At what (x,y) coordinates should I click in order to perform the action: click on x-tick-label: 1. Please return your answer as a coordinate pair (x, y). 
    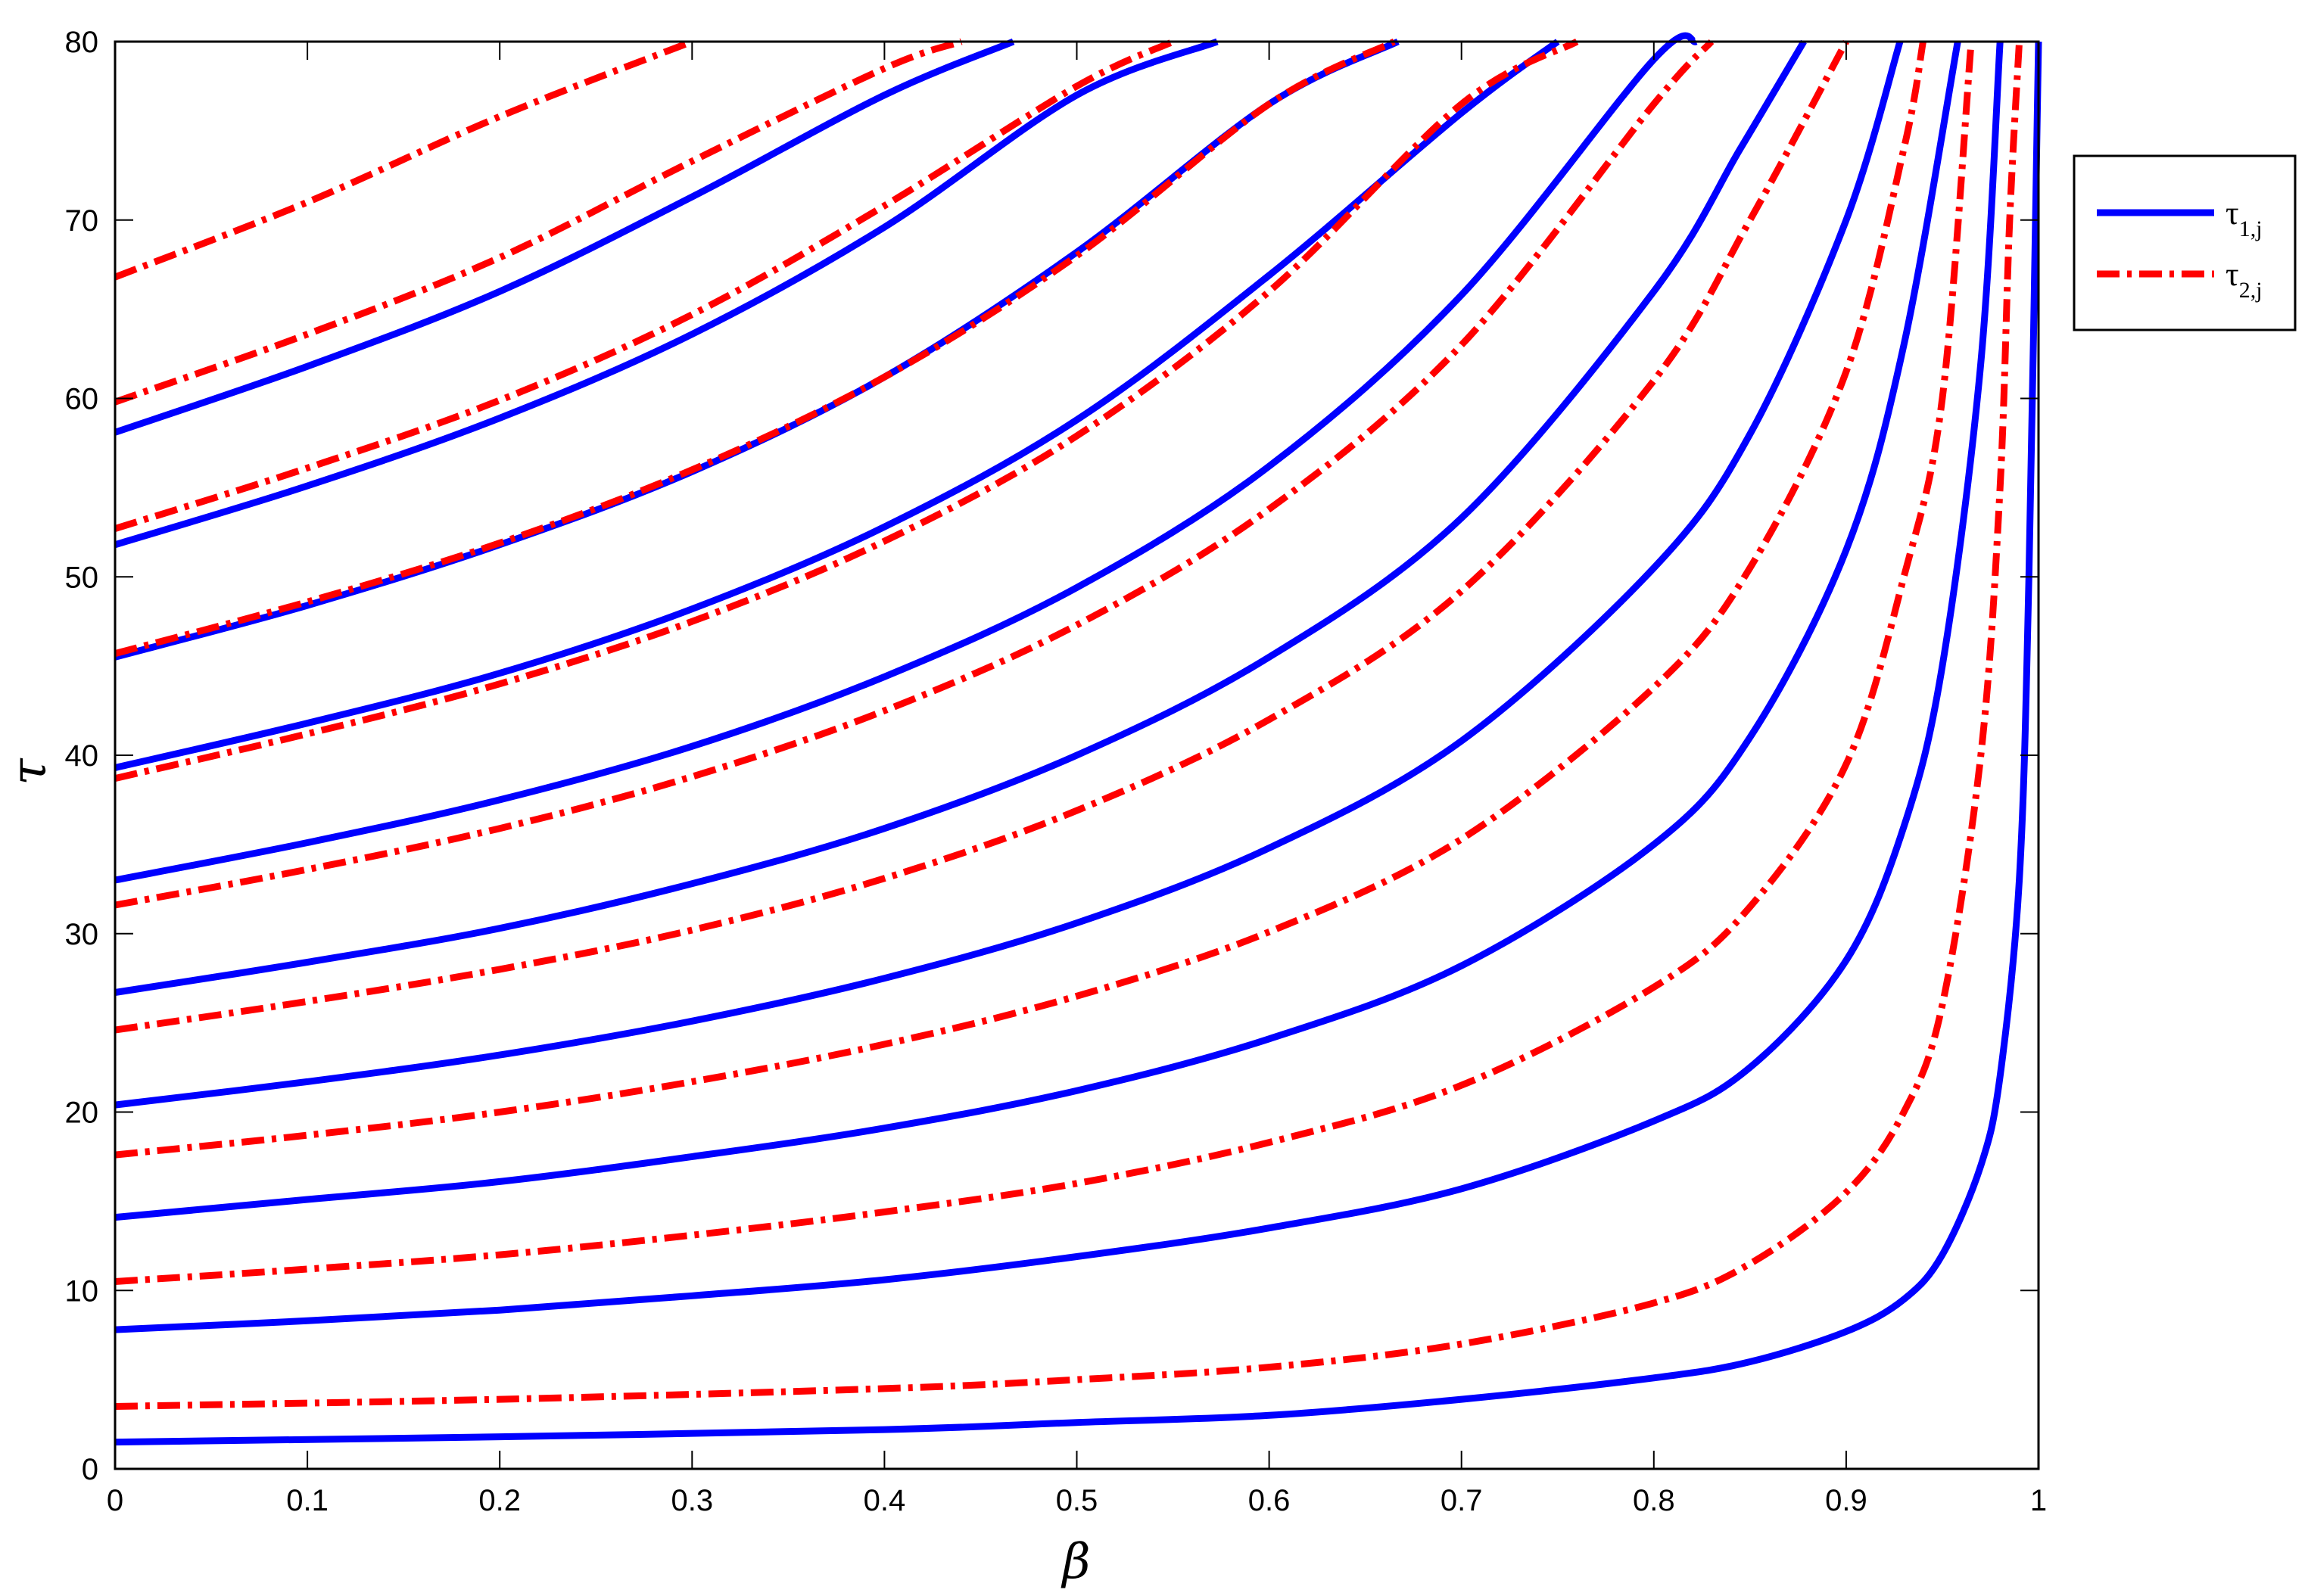
    Looking at the image, I should click on (2038, 1500).